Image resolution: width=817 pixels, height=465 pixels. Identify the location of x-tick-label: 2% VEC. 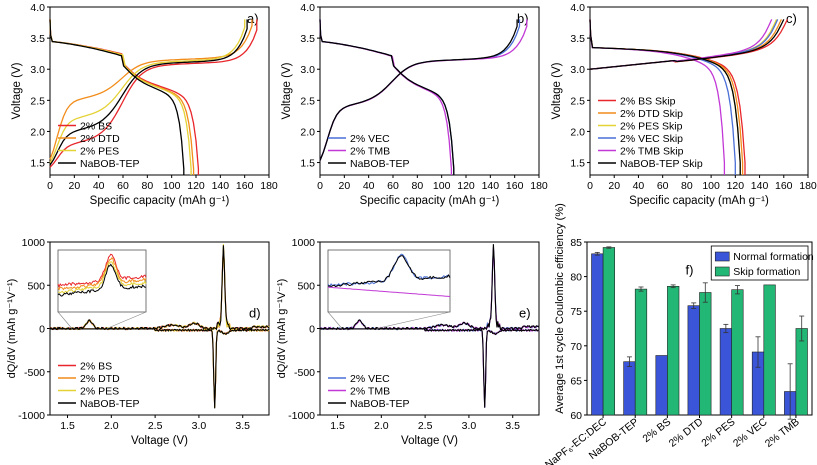
(750, 433).